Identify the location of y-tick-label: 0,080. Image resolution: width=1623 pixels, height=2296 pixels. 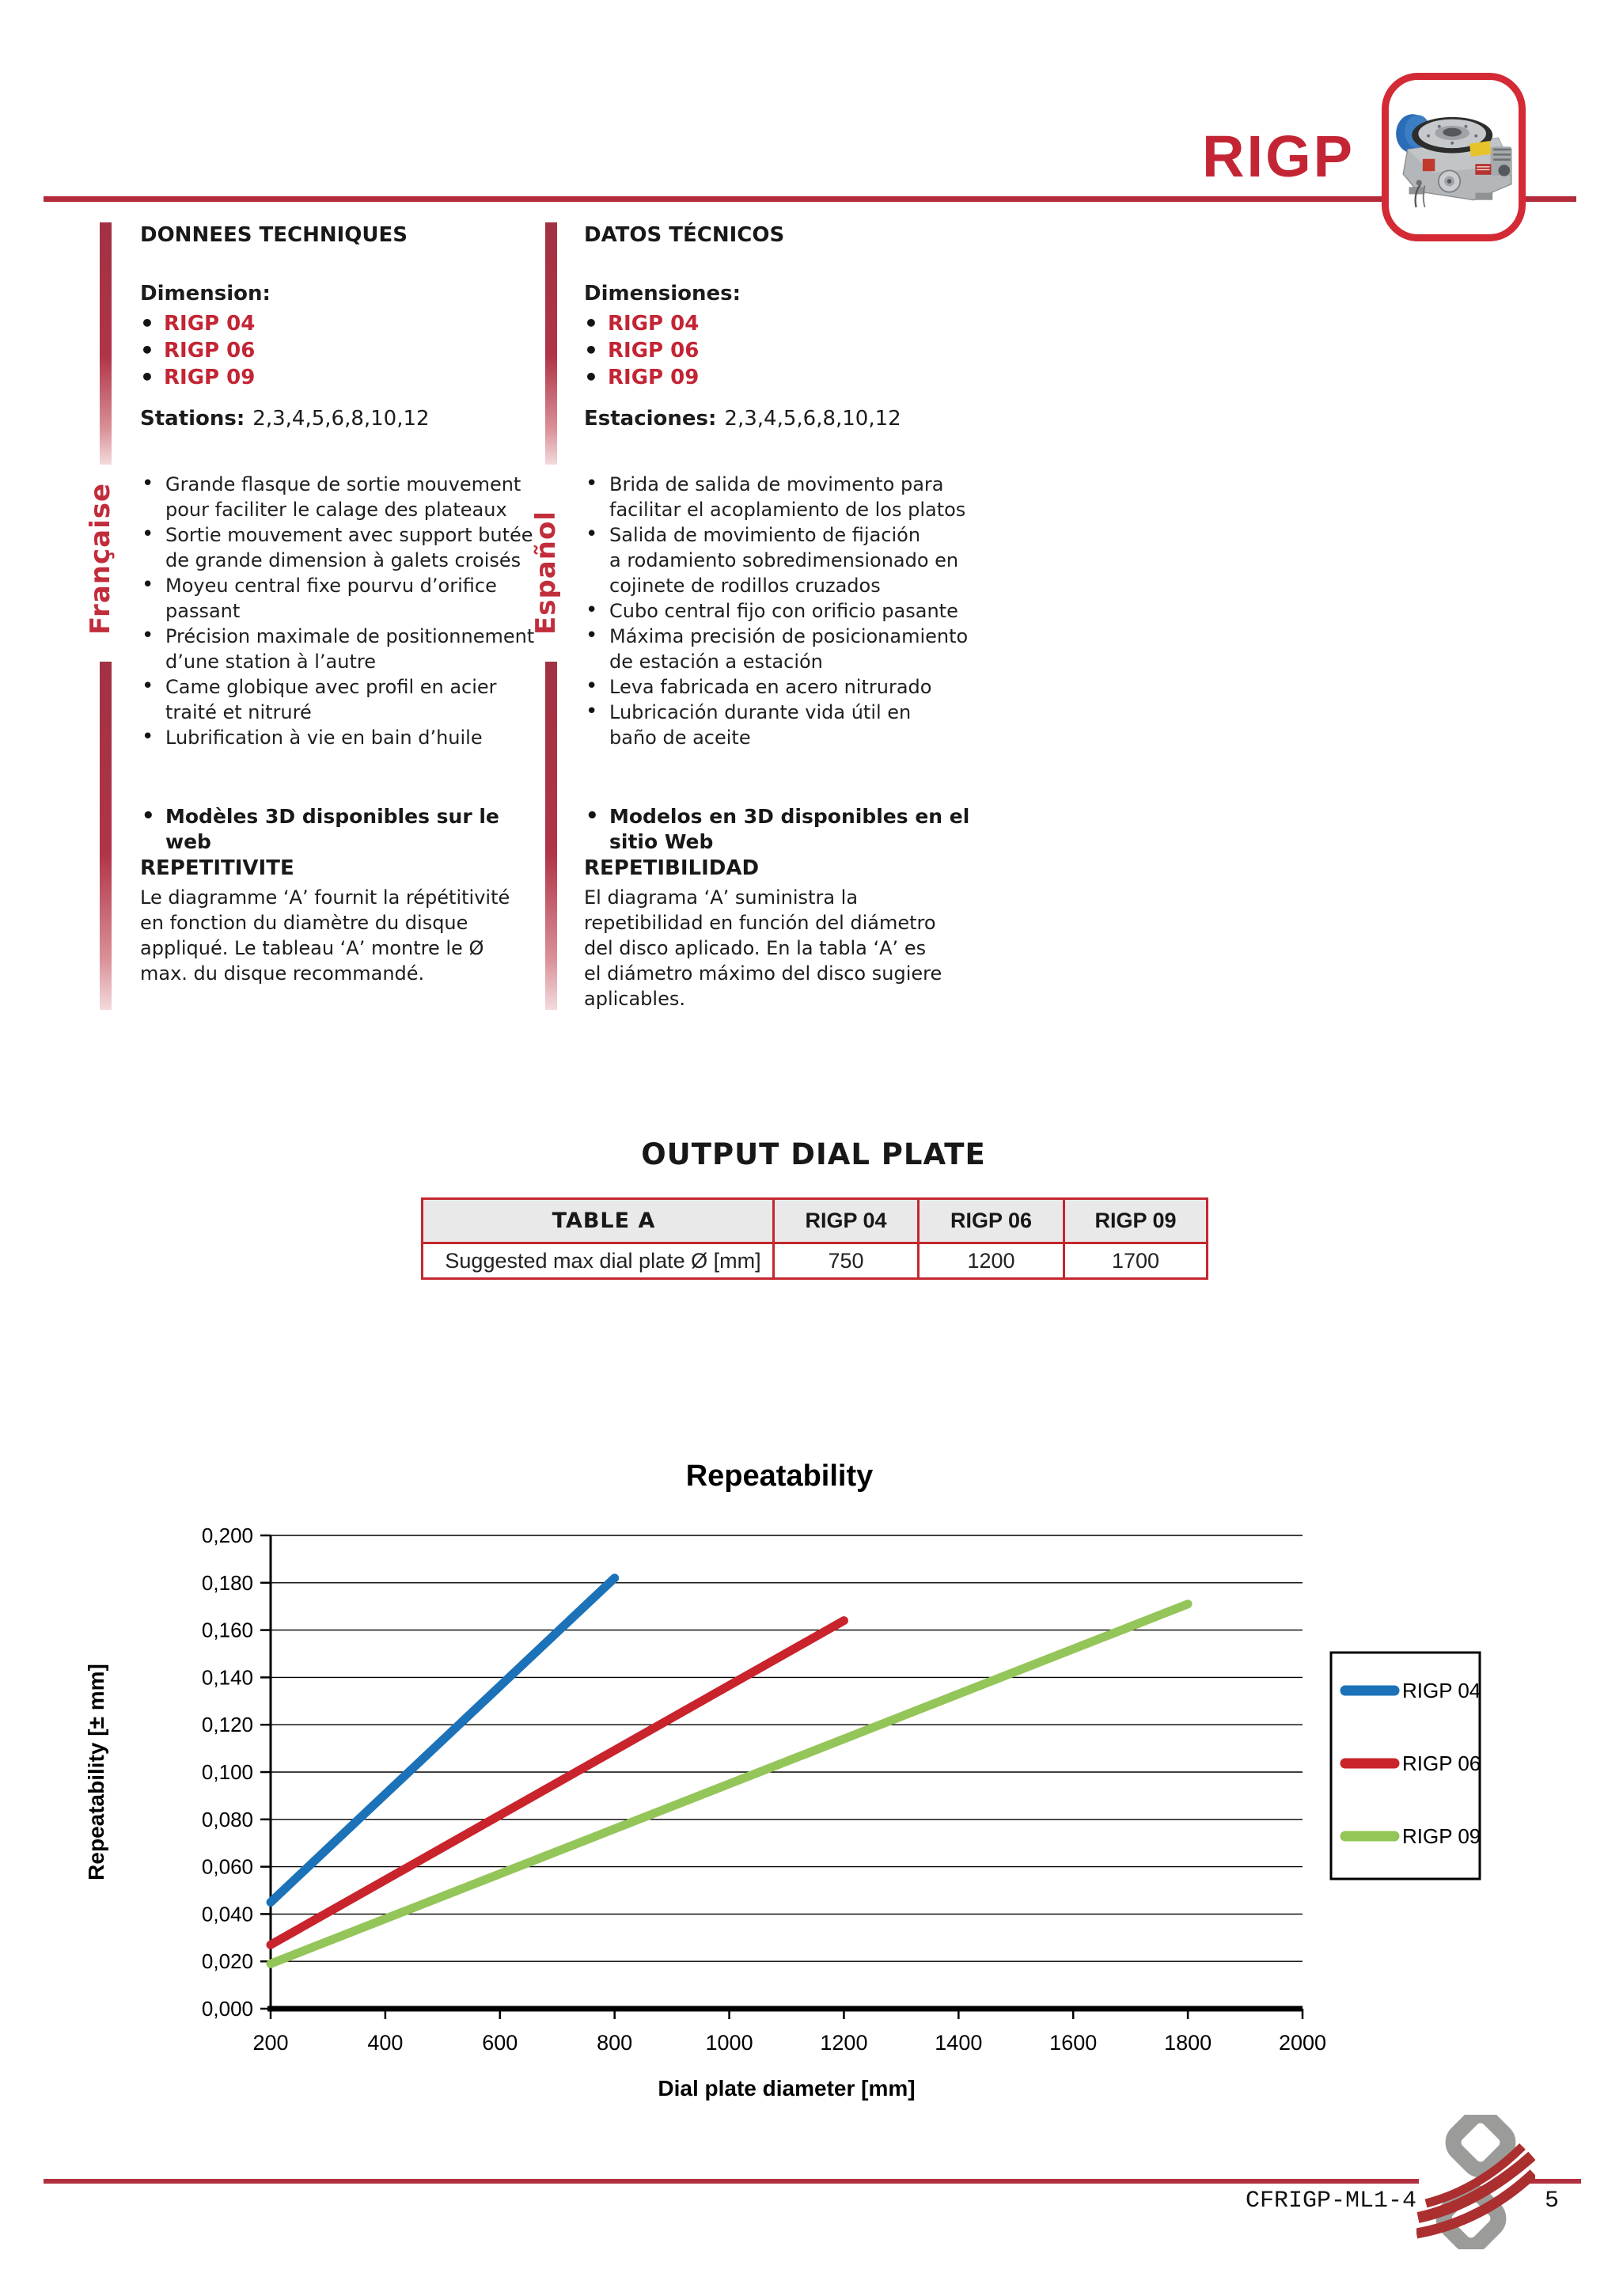
(228, 1819).